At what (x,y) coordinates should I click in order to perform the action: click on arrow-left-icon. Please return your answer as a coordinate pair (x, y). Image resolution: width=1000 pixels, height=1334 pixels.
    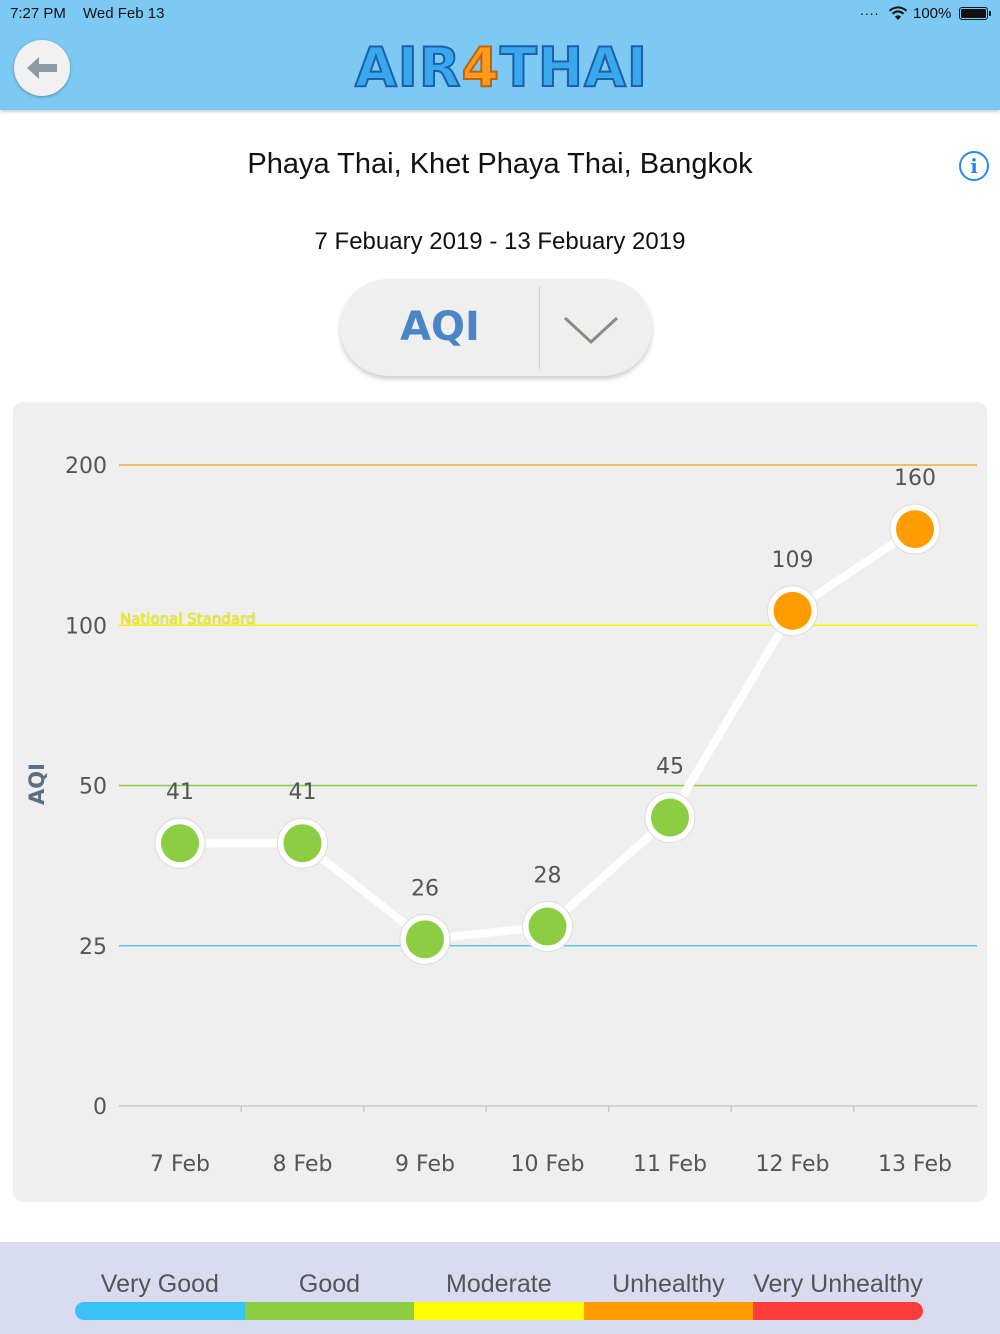
    Looking at the image, I should click on (42, 68).